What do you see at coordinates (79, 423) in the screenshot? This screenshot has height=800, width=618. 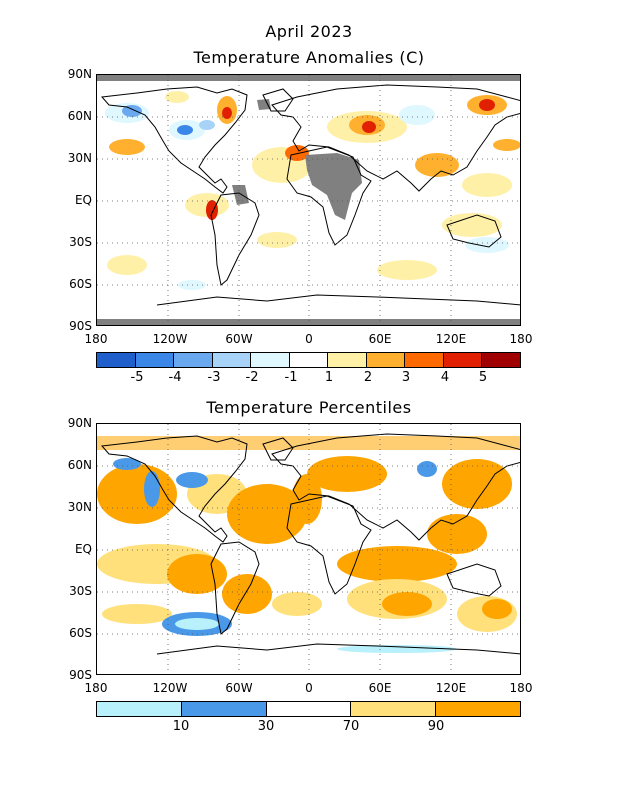 I see `map2-lat-90n: 90N` at bounding box center [79, 423].